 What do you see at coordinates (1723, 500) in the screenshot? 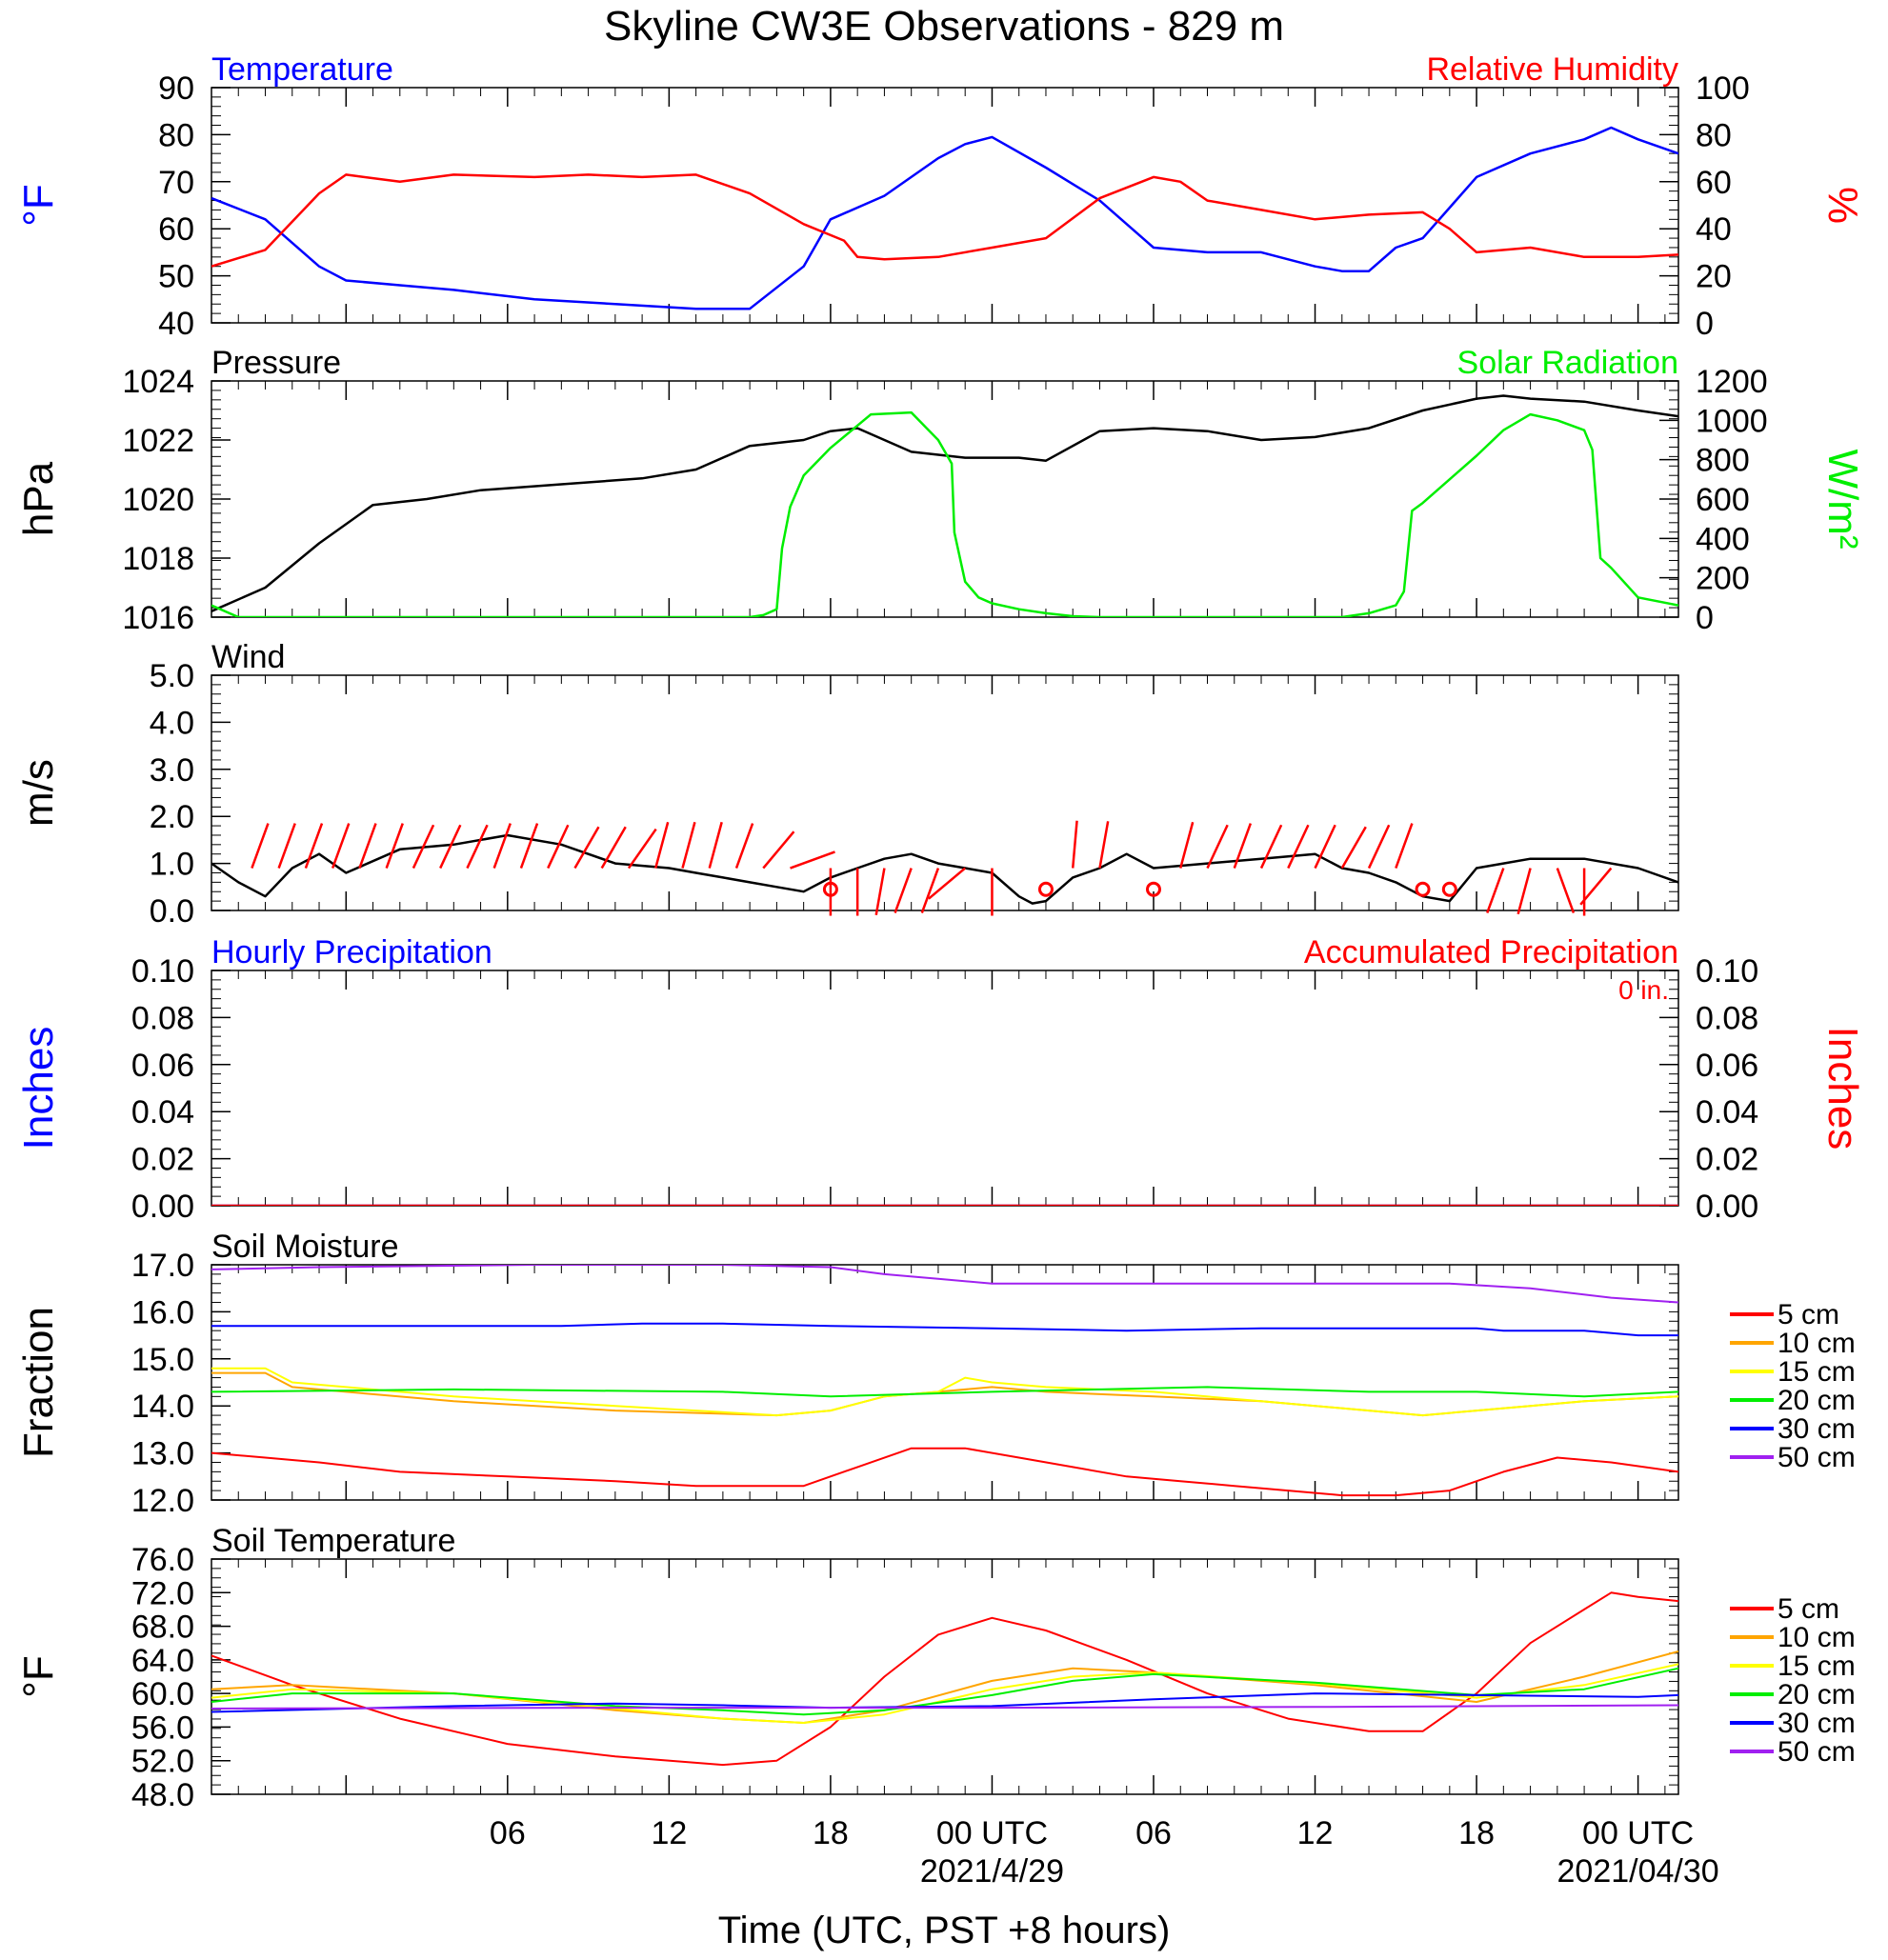
I see `y-tick-label-right: 600` at bounding box center [1723, 500].